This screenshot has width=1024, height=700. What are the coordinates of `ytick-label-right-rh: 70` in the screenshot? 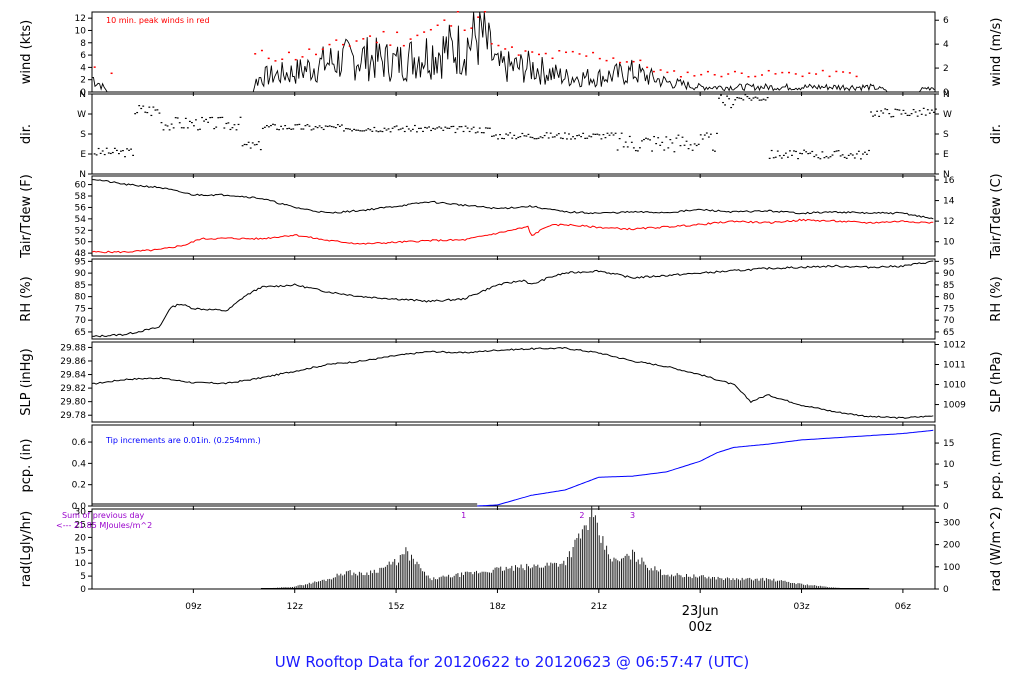 It's located at (949, 321).